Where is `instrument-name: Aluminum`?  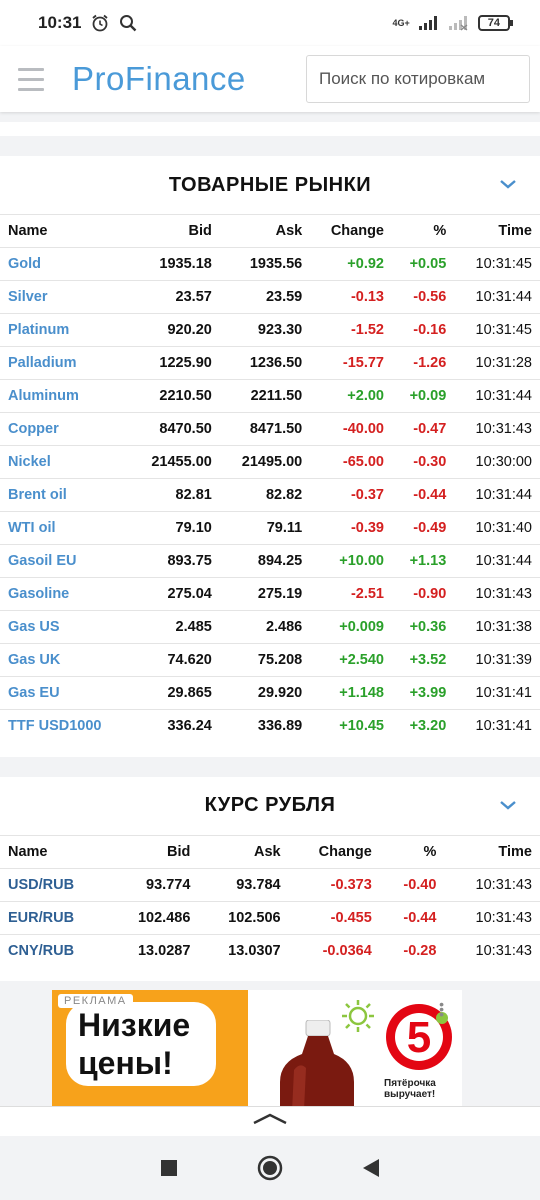 instrument-name: Aluminum is located at coordinates (65, 396).